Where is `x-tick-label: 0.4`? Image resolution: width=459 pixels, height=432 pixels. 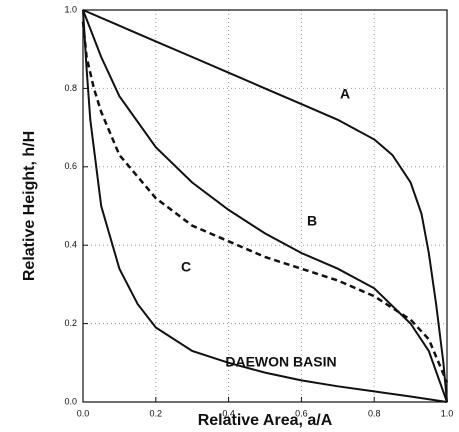 x-tick-label: 0.4 is located at coordinates (228, 413).